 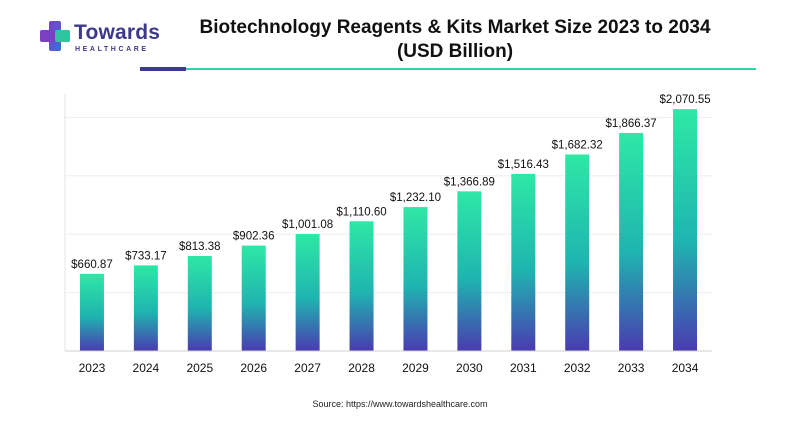 What do you see at coordinates (631, 368) in the screenshot?
I see `x-tick-2033: 2033` at bounding box center [631, 368].